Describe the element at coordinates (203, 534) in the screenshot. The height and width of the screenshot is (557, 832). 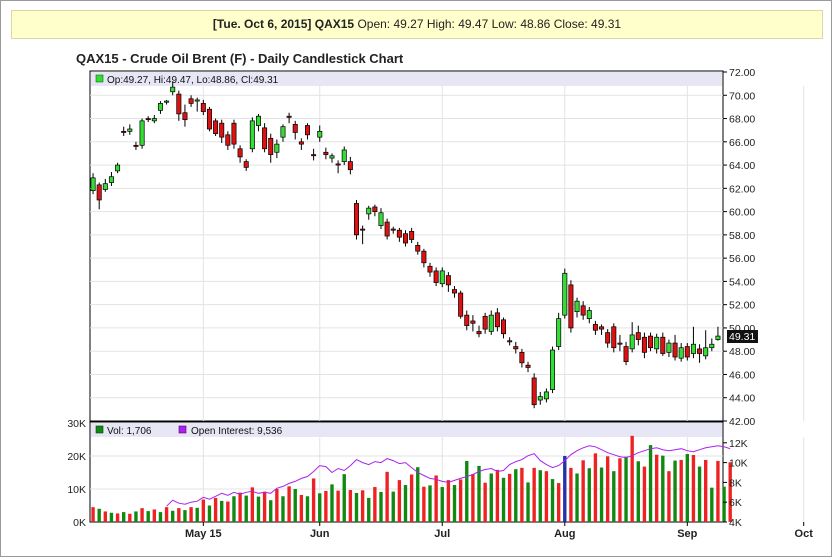
I see `date-tick-label: May 15` at that location.